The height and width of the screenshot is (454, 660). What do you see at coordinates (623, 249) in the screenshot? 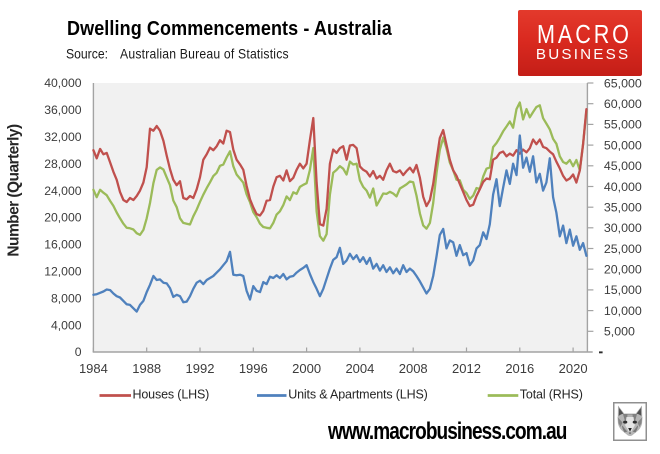
I see `svg-text: 25,000` at bounding box center [623, 249].